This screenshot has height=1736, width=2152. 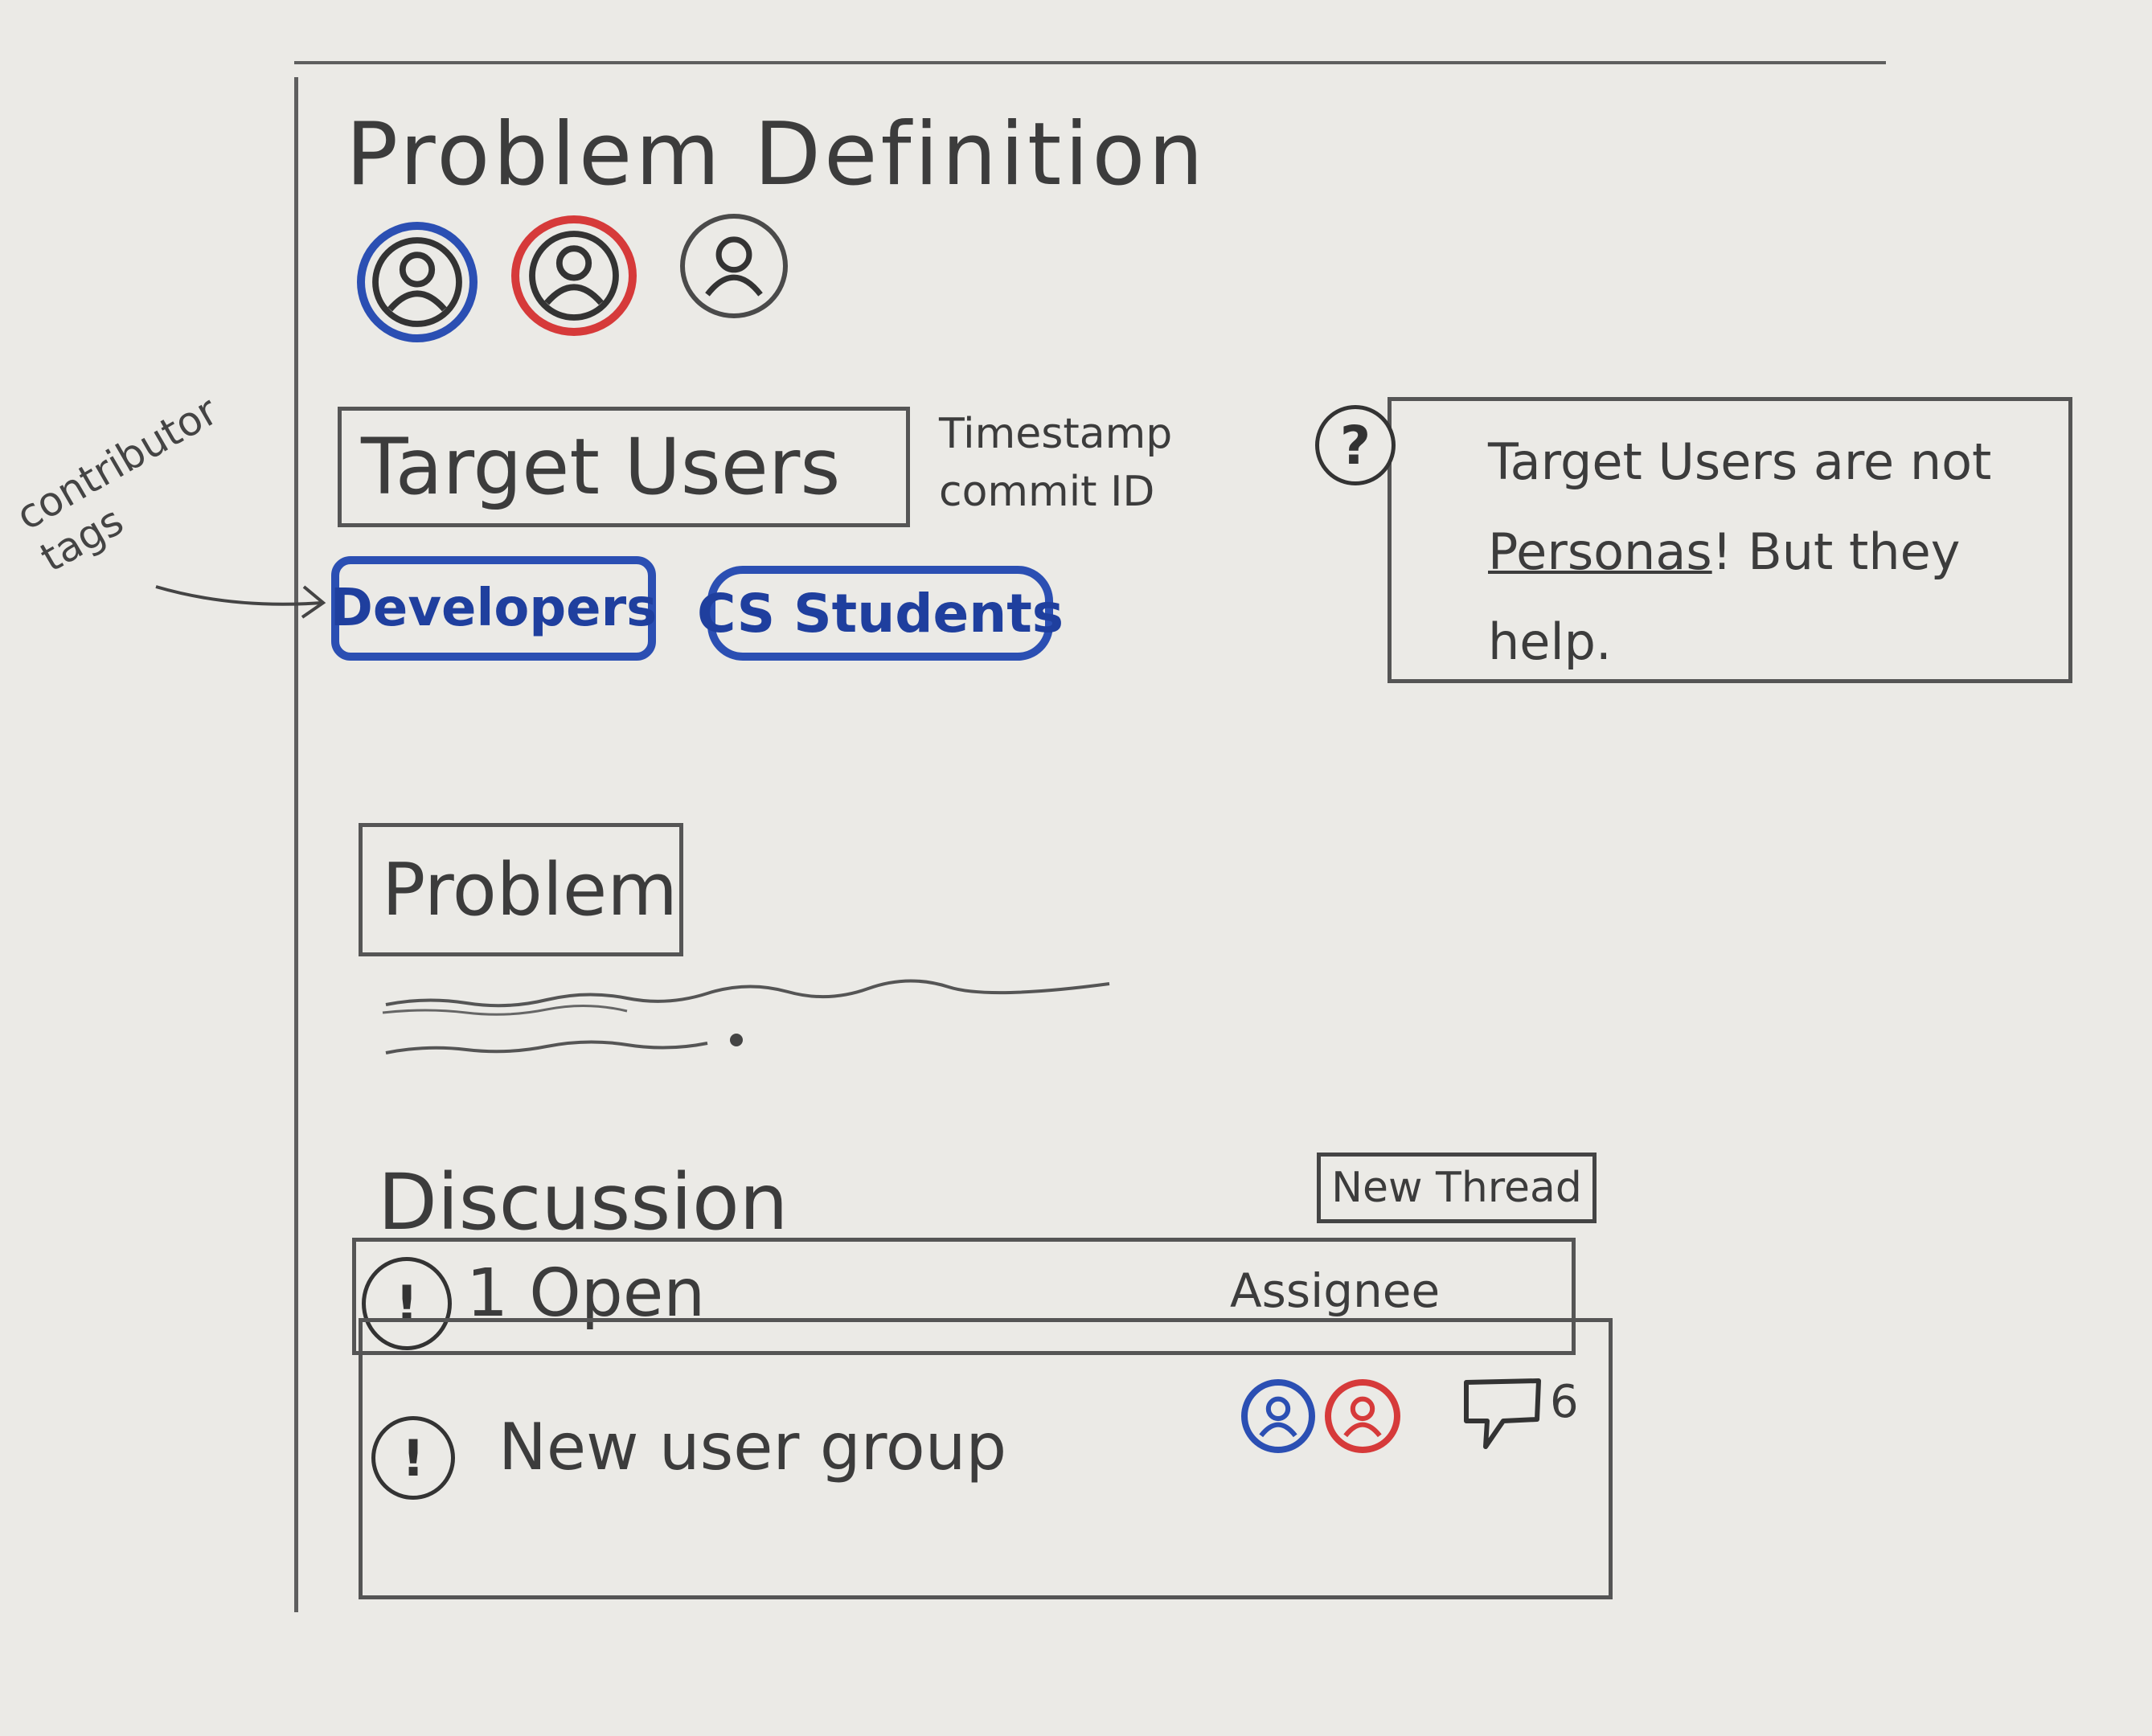 What do you see at coordinates (1724, 596) in the screenshot?
I see `help-text-end: ! But they help.` at bounding box center [1724, 596].